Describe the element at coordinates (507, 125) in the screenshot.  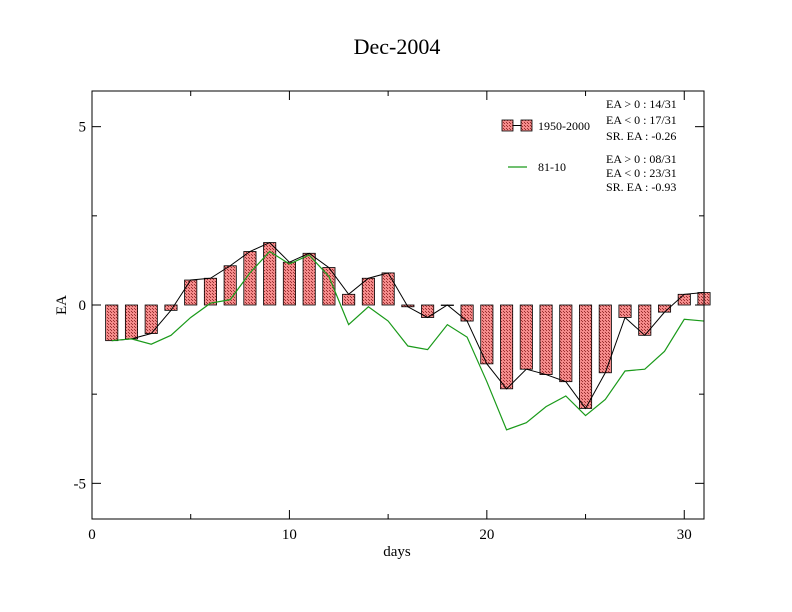
I see `legend-swatch-bar-left` at that location.